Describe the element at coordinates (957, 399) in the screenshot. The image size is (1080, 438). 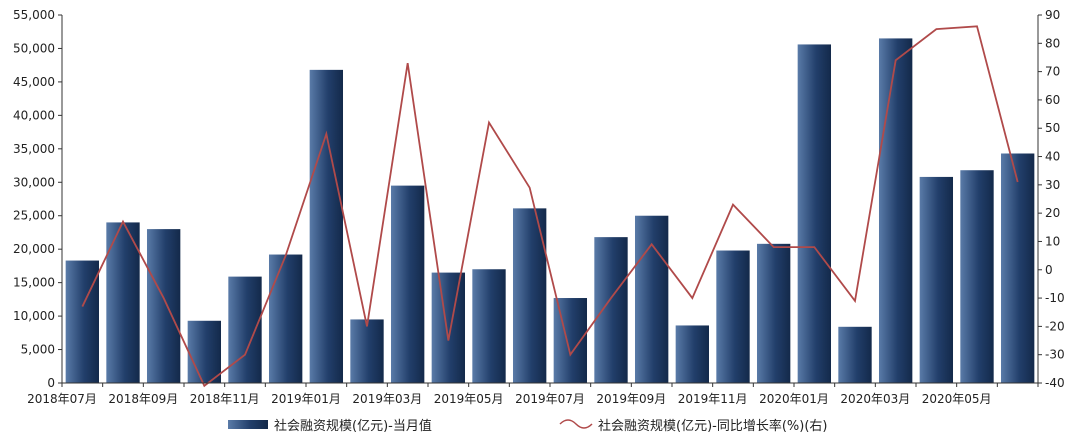
I see `x-tick-label: 2020年05月` at that location.